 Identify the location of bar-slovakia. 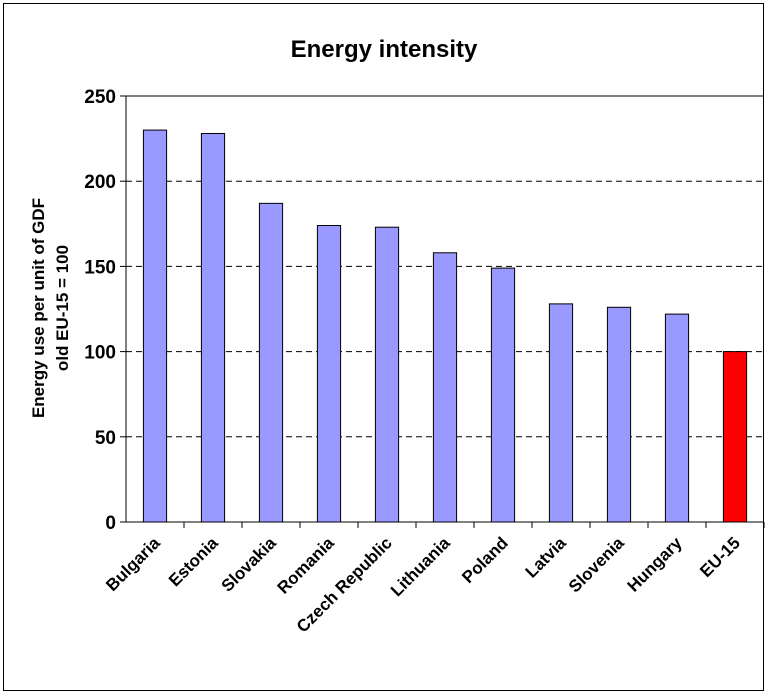
(271, 362).